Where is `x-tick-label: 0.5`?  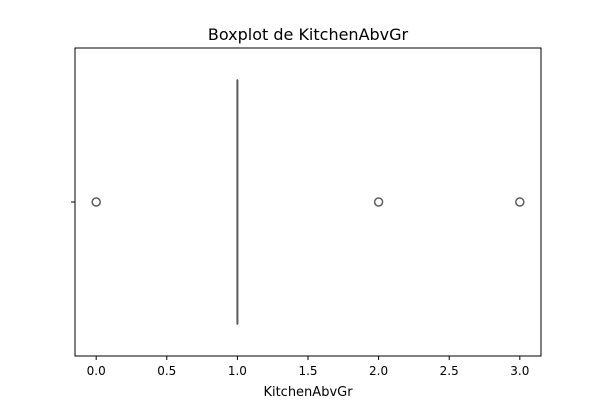 x-tick-label: 0.5 is located at coordinates (166, 371).